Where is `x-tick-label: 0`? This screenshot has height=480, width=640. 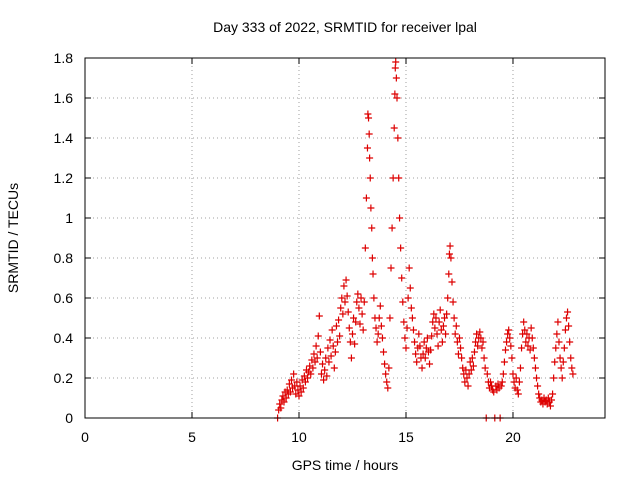 x-tick-label: 0 is located at coordinates (85, 437).